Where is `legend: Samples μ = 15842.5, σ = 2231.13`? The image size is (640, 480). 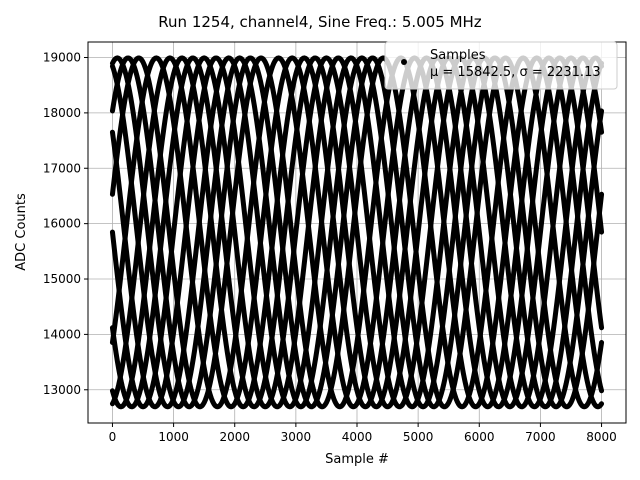
legend: Samples μ = 15842.5, σ = 2231.13 is located at coordinates (501, 65).